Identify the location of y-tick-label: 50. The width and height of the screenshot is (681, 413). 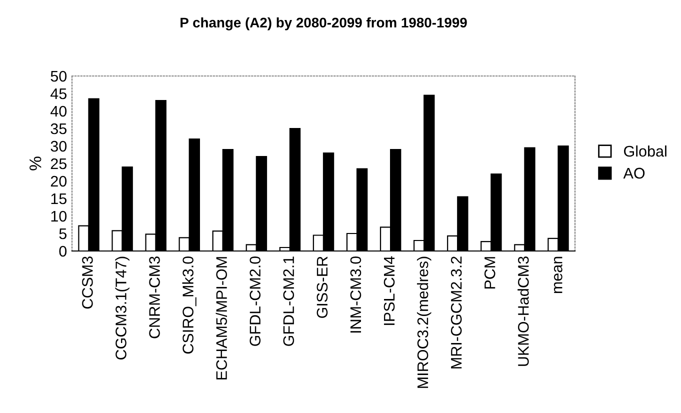
(58, 76).